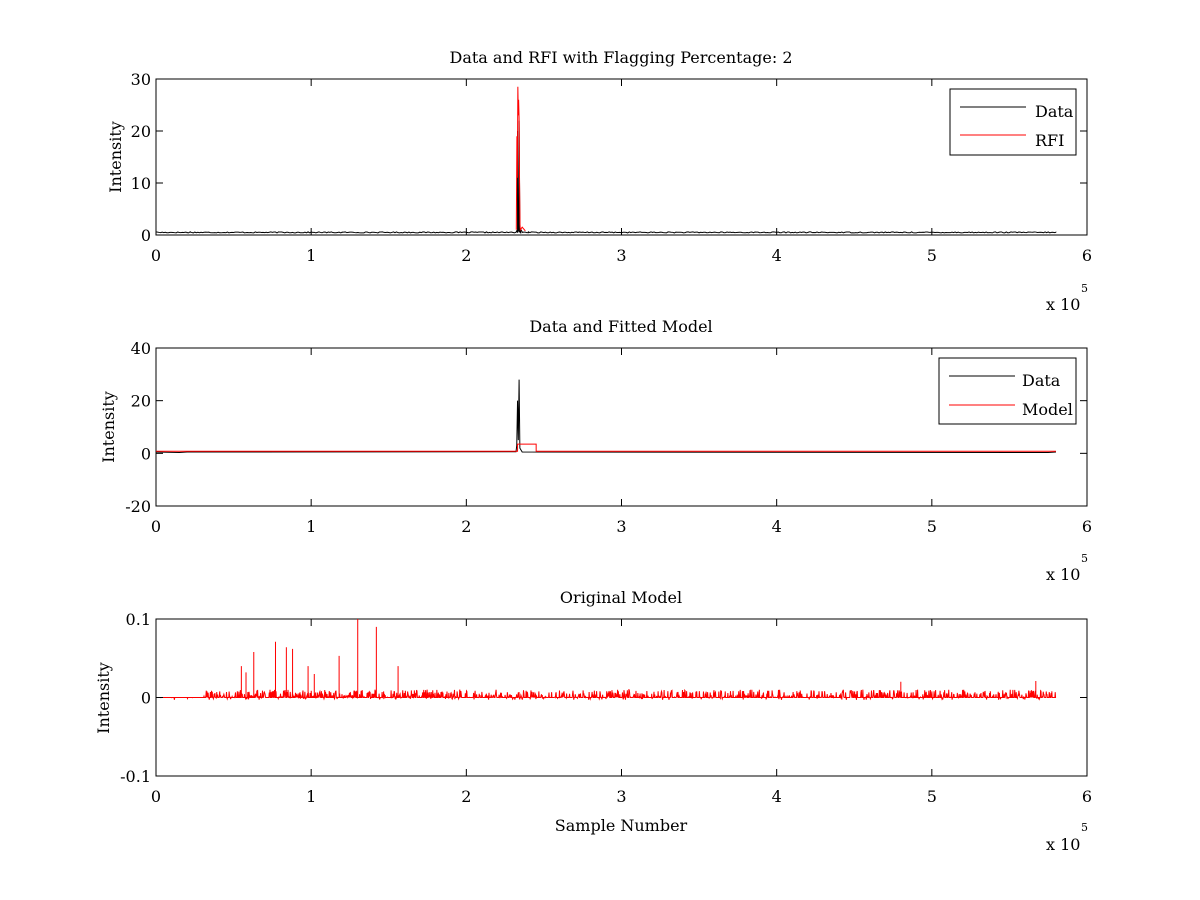  Describe the element at coordinates (311, 255) in the screenshot. I see `panel-1-xtick-label: 1` at that location.